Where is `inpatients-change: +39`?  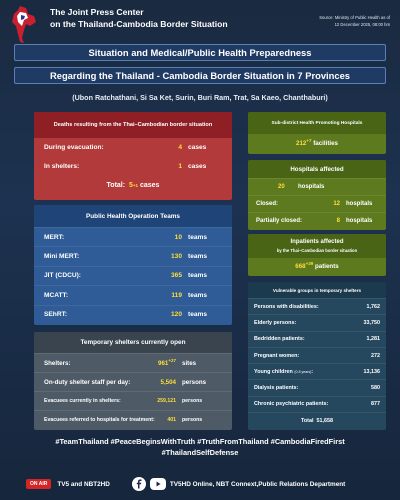
inpatients-change: +39 is located at coordinates (309, 263).